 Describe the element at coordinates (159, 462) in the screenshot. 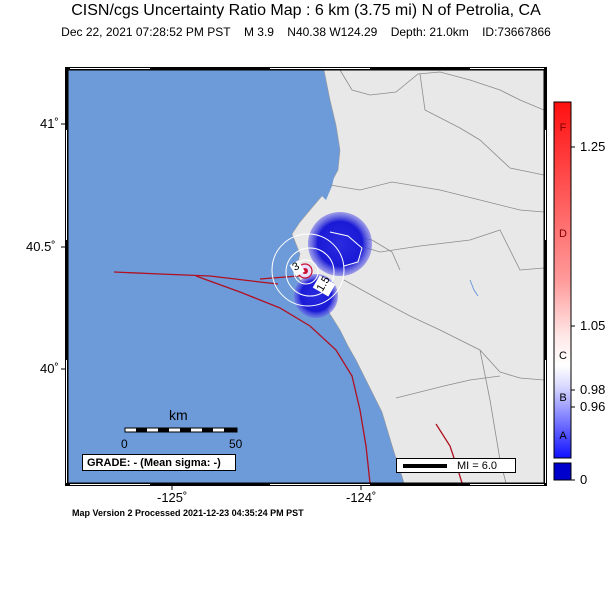

I see `grade-box: GRADE: - (Mean sigma: -)` at that location.